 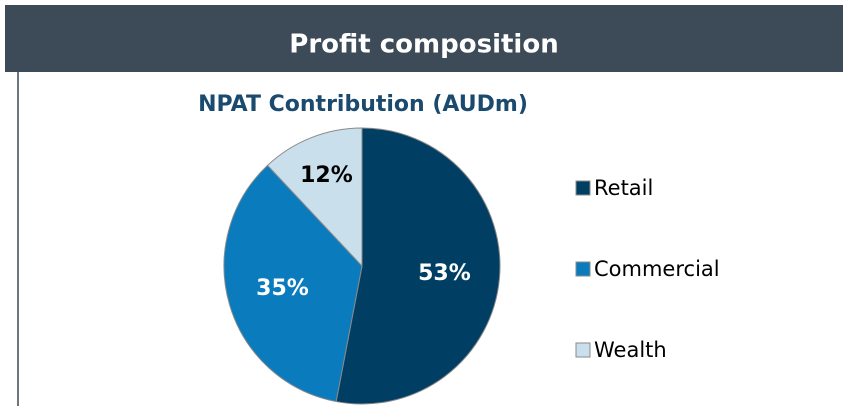 I want to click on legend: Retail Commercial Wealth, so click(x=647, y=269).